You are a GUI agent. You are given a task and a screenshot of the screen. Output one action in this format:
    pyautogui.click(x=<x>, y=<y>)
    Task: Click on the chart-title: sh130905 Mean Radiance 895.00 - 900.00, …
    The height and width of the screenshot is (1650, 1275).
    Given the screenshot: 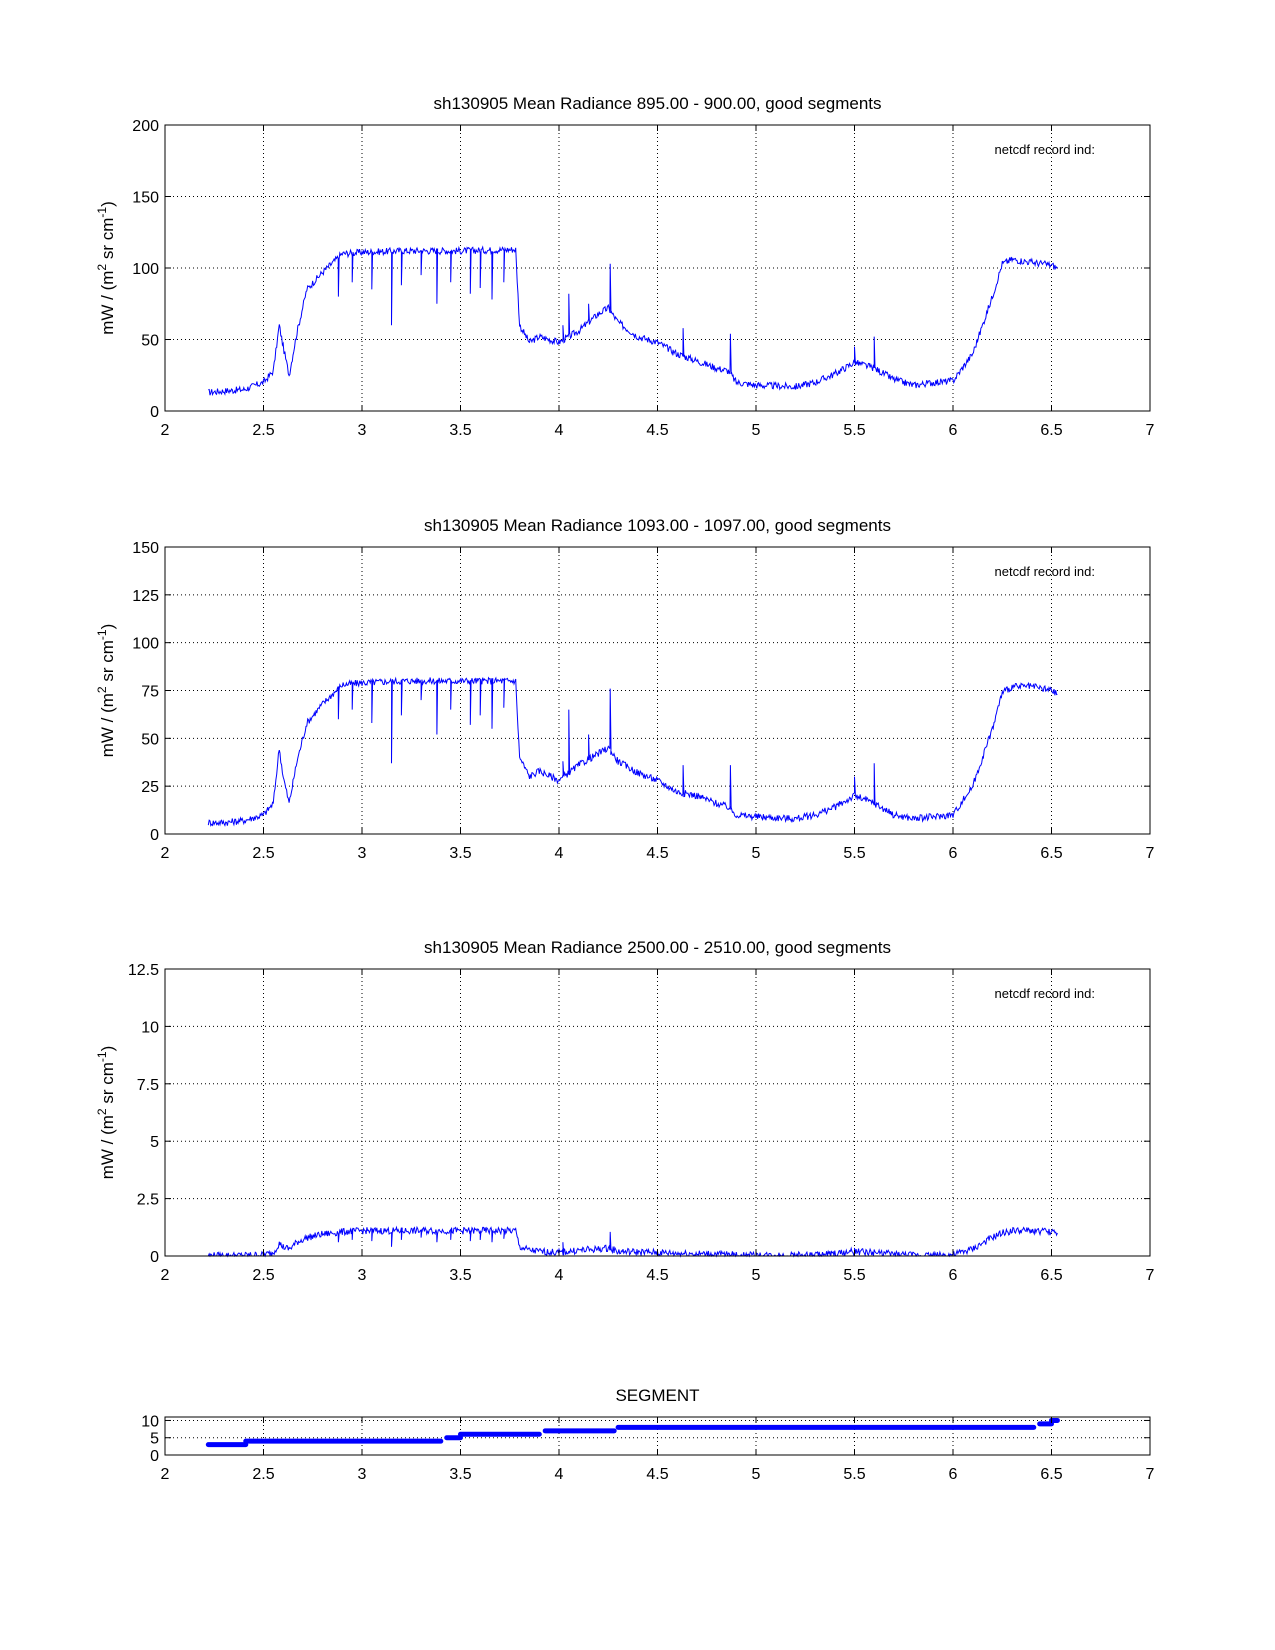 What is the action you would take?
    pyautogui.click(x=658, y=103)
    